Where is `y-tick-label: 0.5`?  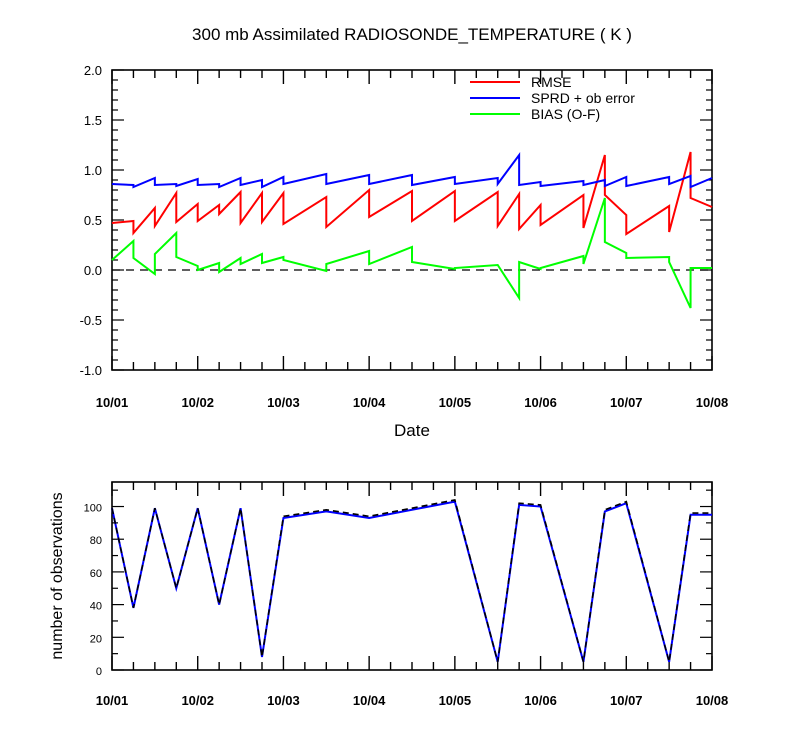 y-tick-label: 0.5 is located at coordinates (93, 220).